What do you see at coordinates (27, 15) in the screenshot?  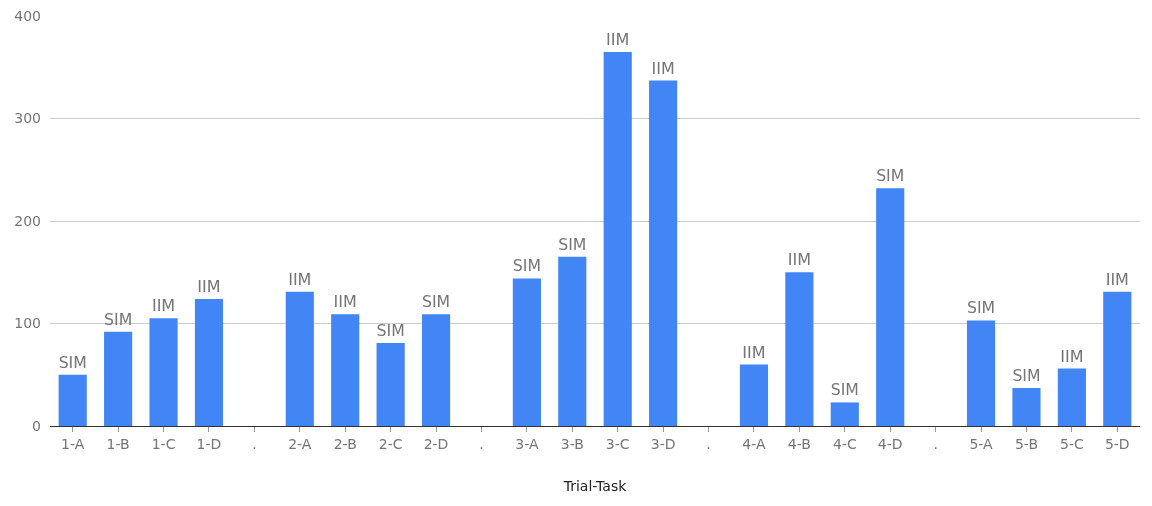 I see `y-tick-label: 400` at bounding box center [27, 15].